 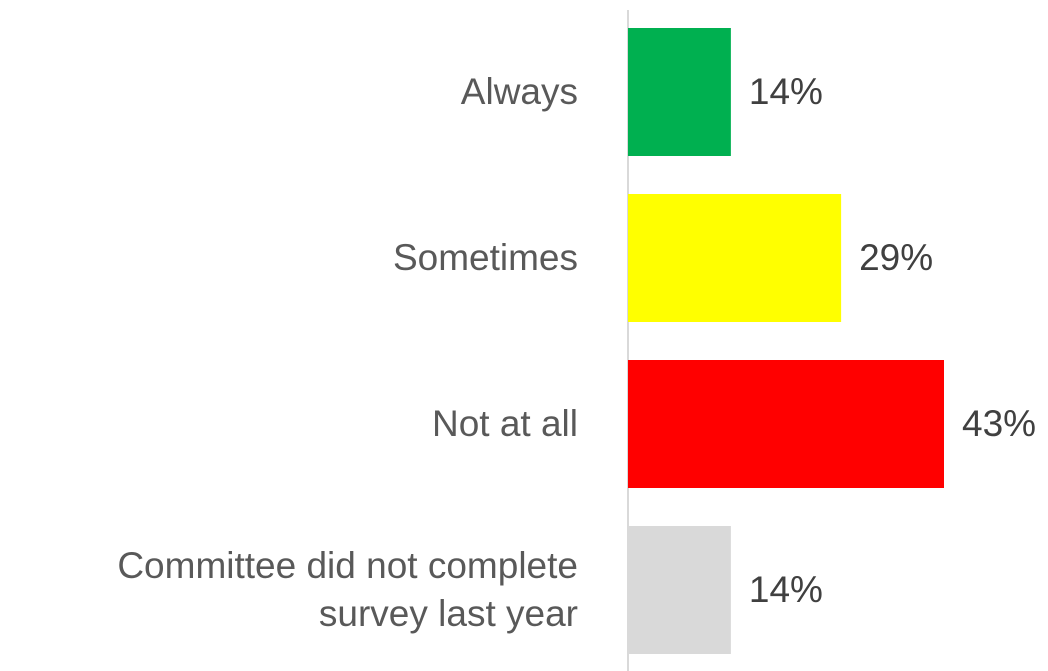 I want to click on value-label-3: 14%, so click(x=785, y=589).